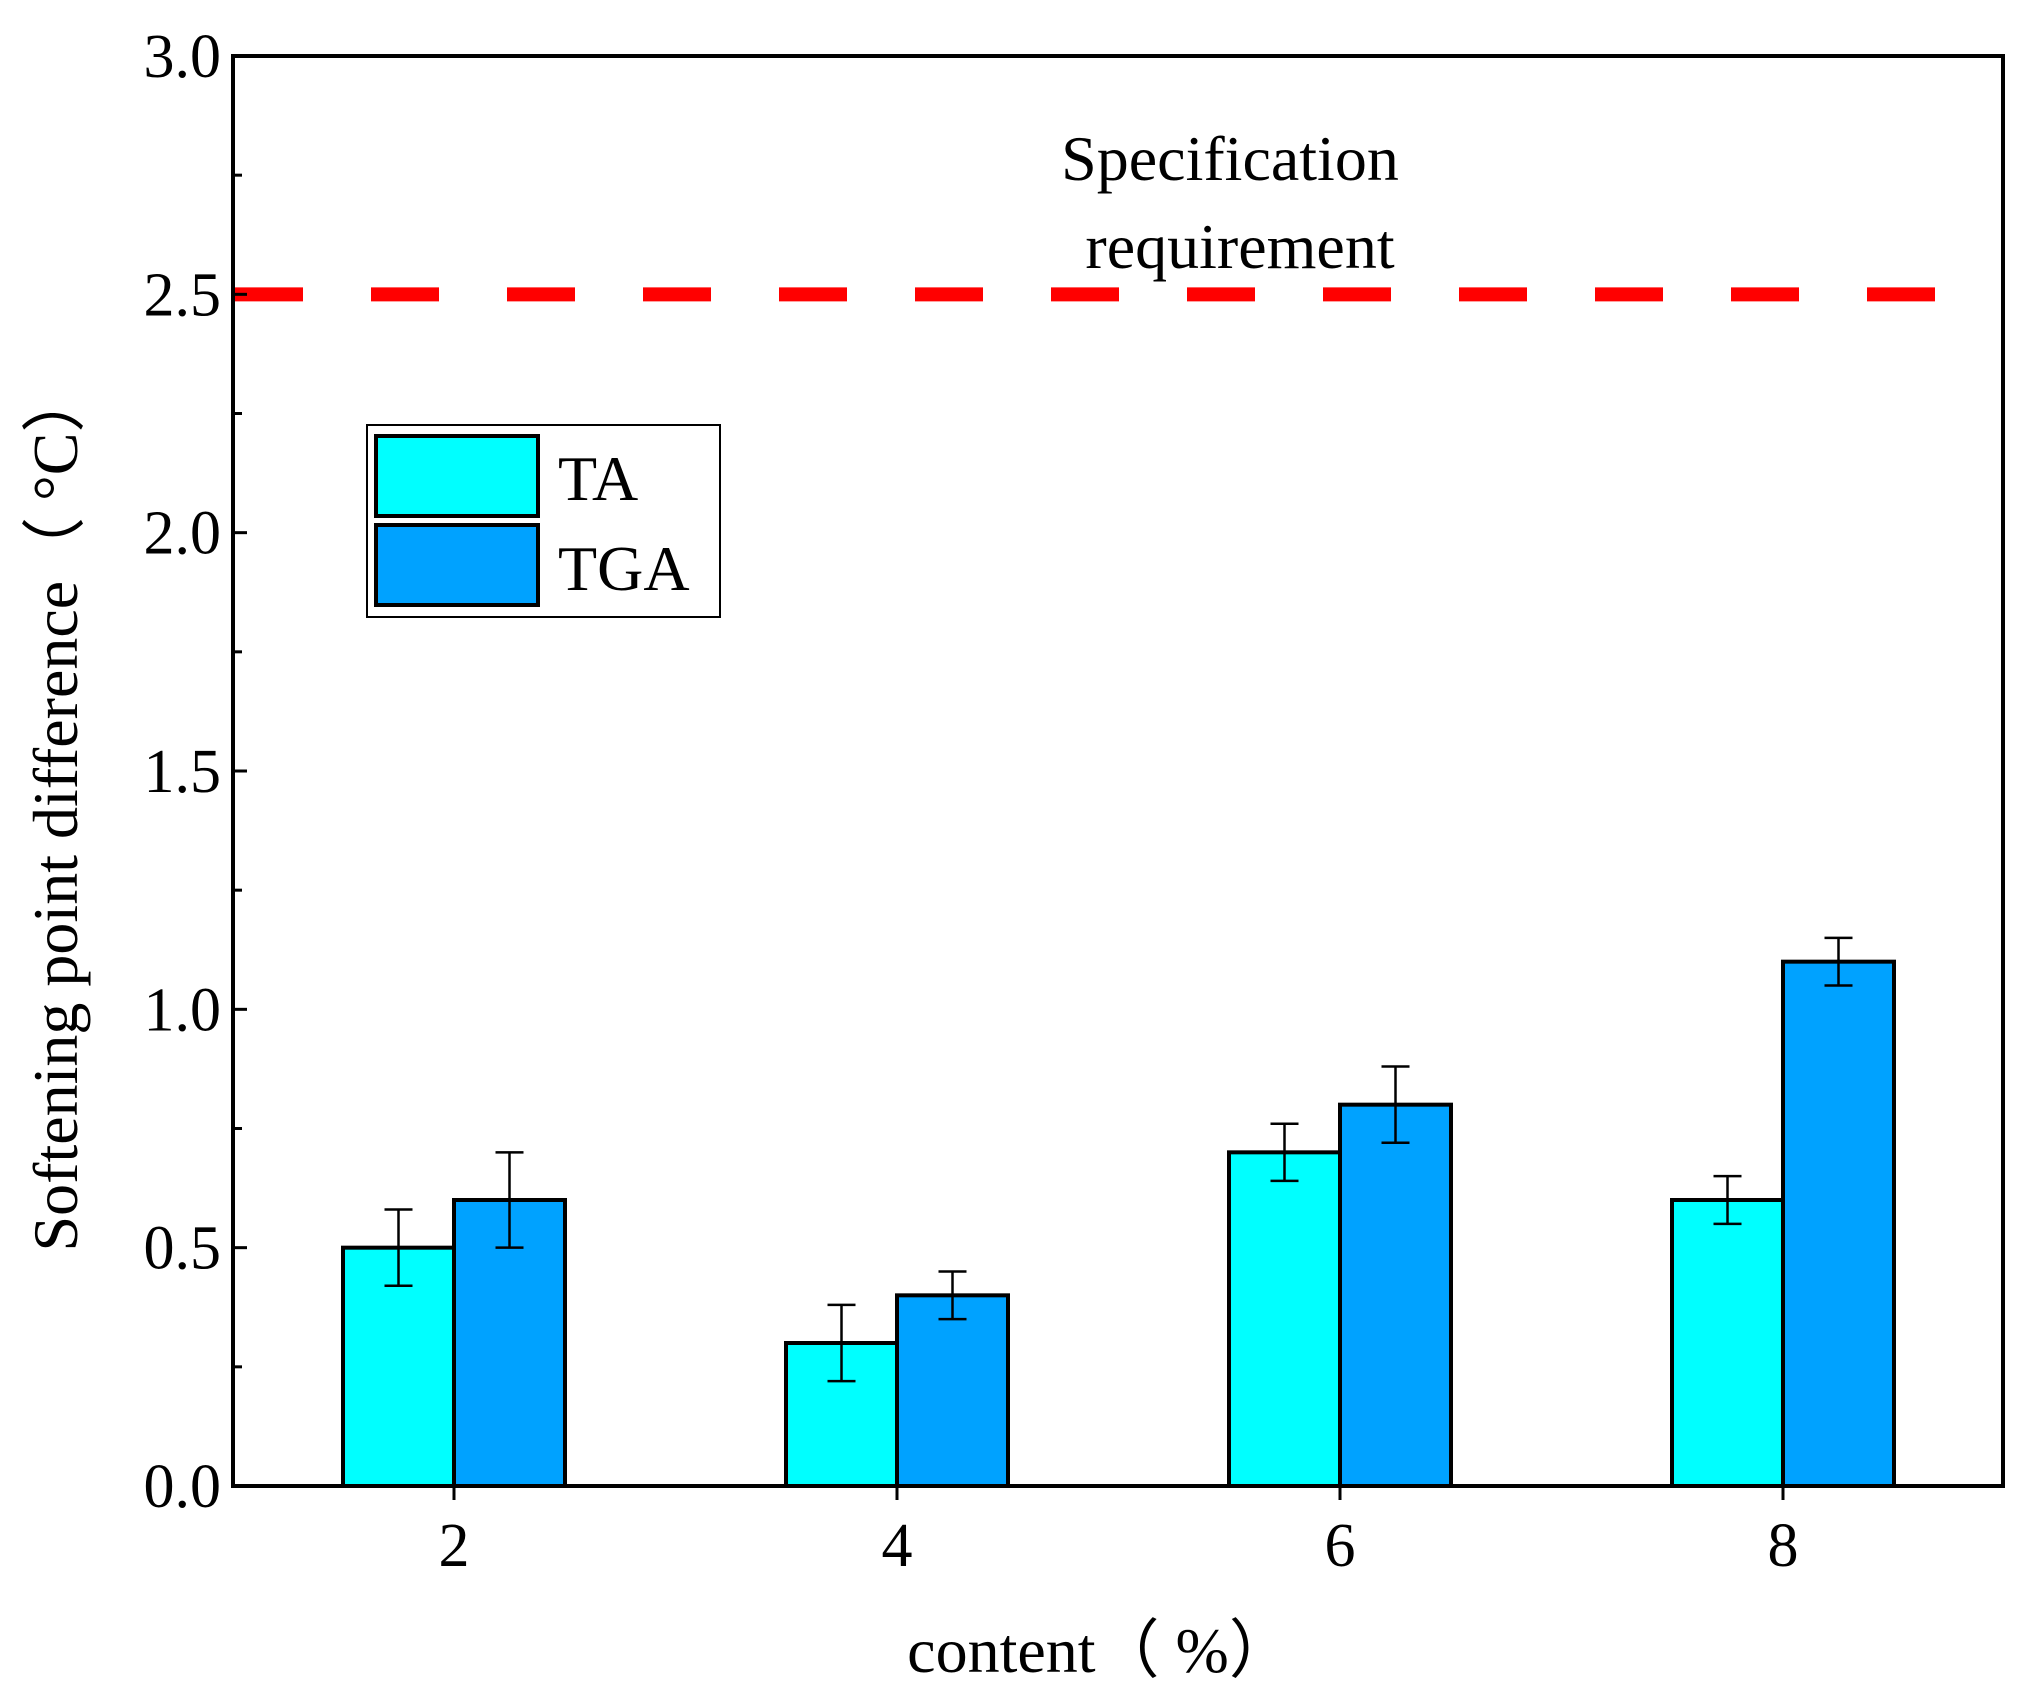 This screenshot has height=1689, width=2025. What do you see at coordinates (624, 568) in the screenshot?
I see `legend-label-tga: TGA` at bounding box center [624, 568].